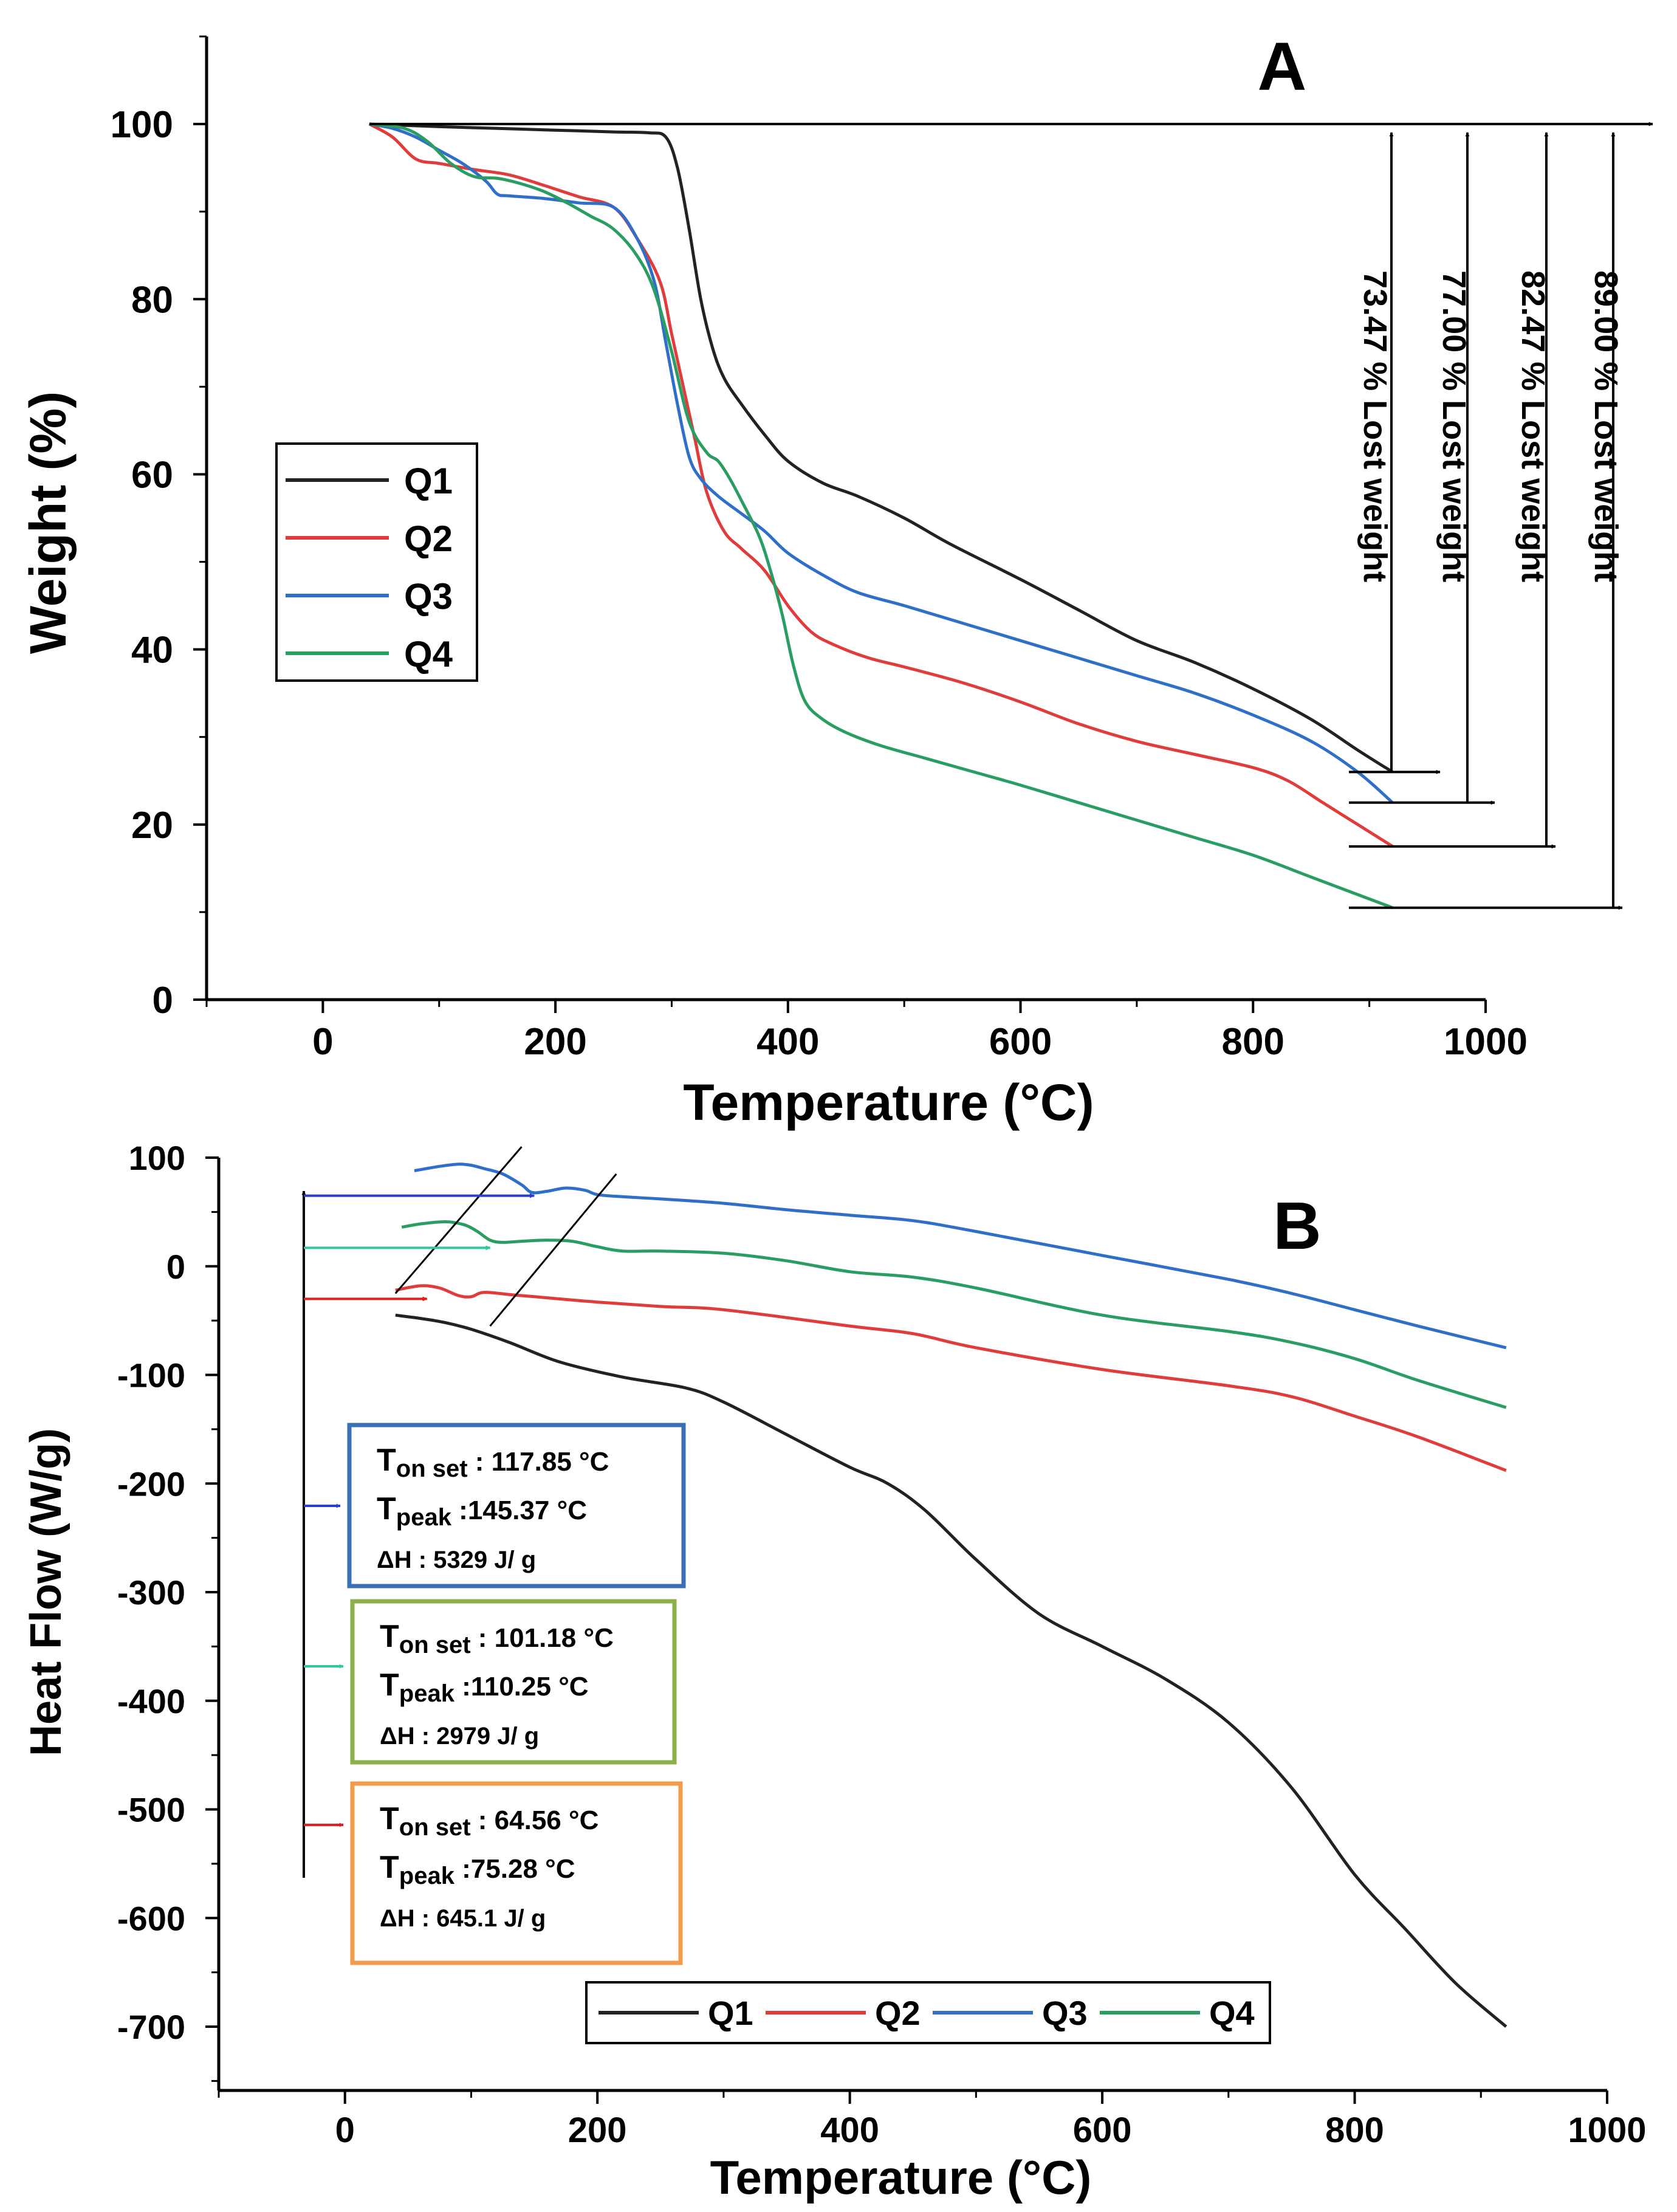 This screenshot has height=2212, width=1677. What do you see at coordinates (477, 1869) in the screenshot?
I see `peak-temperature: Tpeak :75.28 °C` at bounding box center [477, 1869].